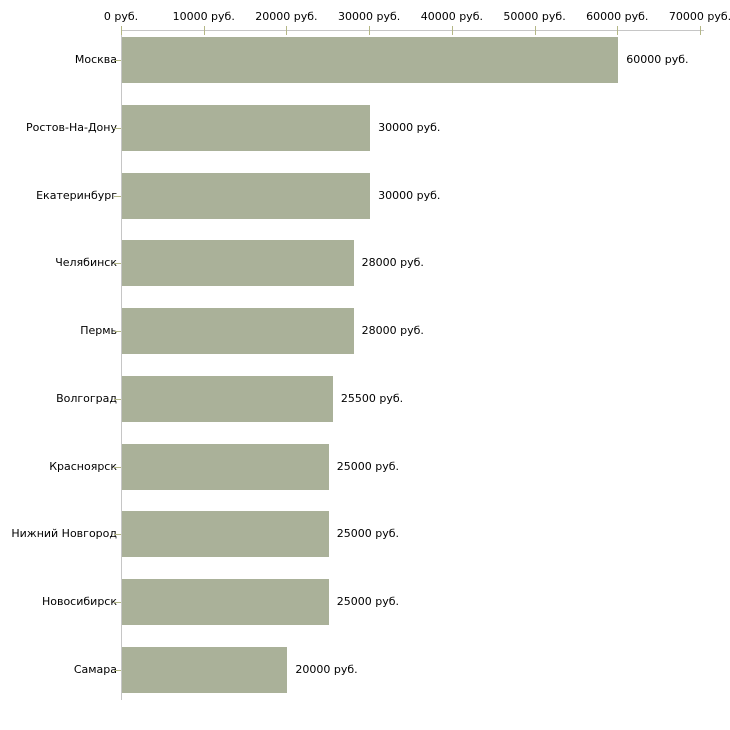 Image resolution: width=730 pixels, height=730 pixels. I want to click on category-label: Ростов-На-Дону, so click(71, 127).